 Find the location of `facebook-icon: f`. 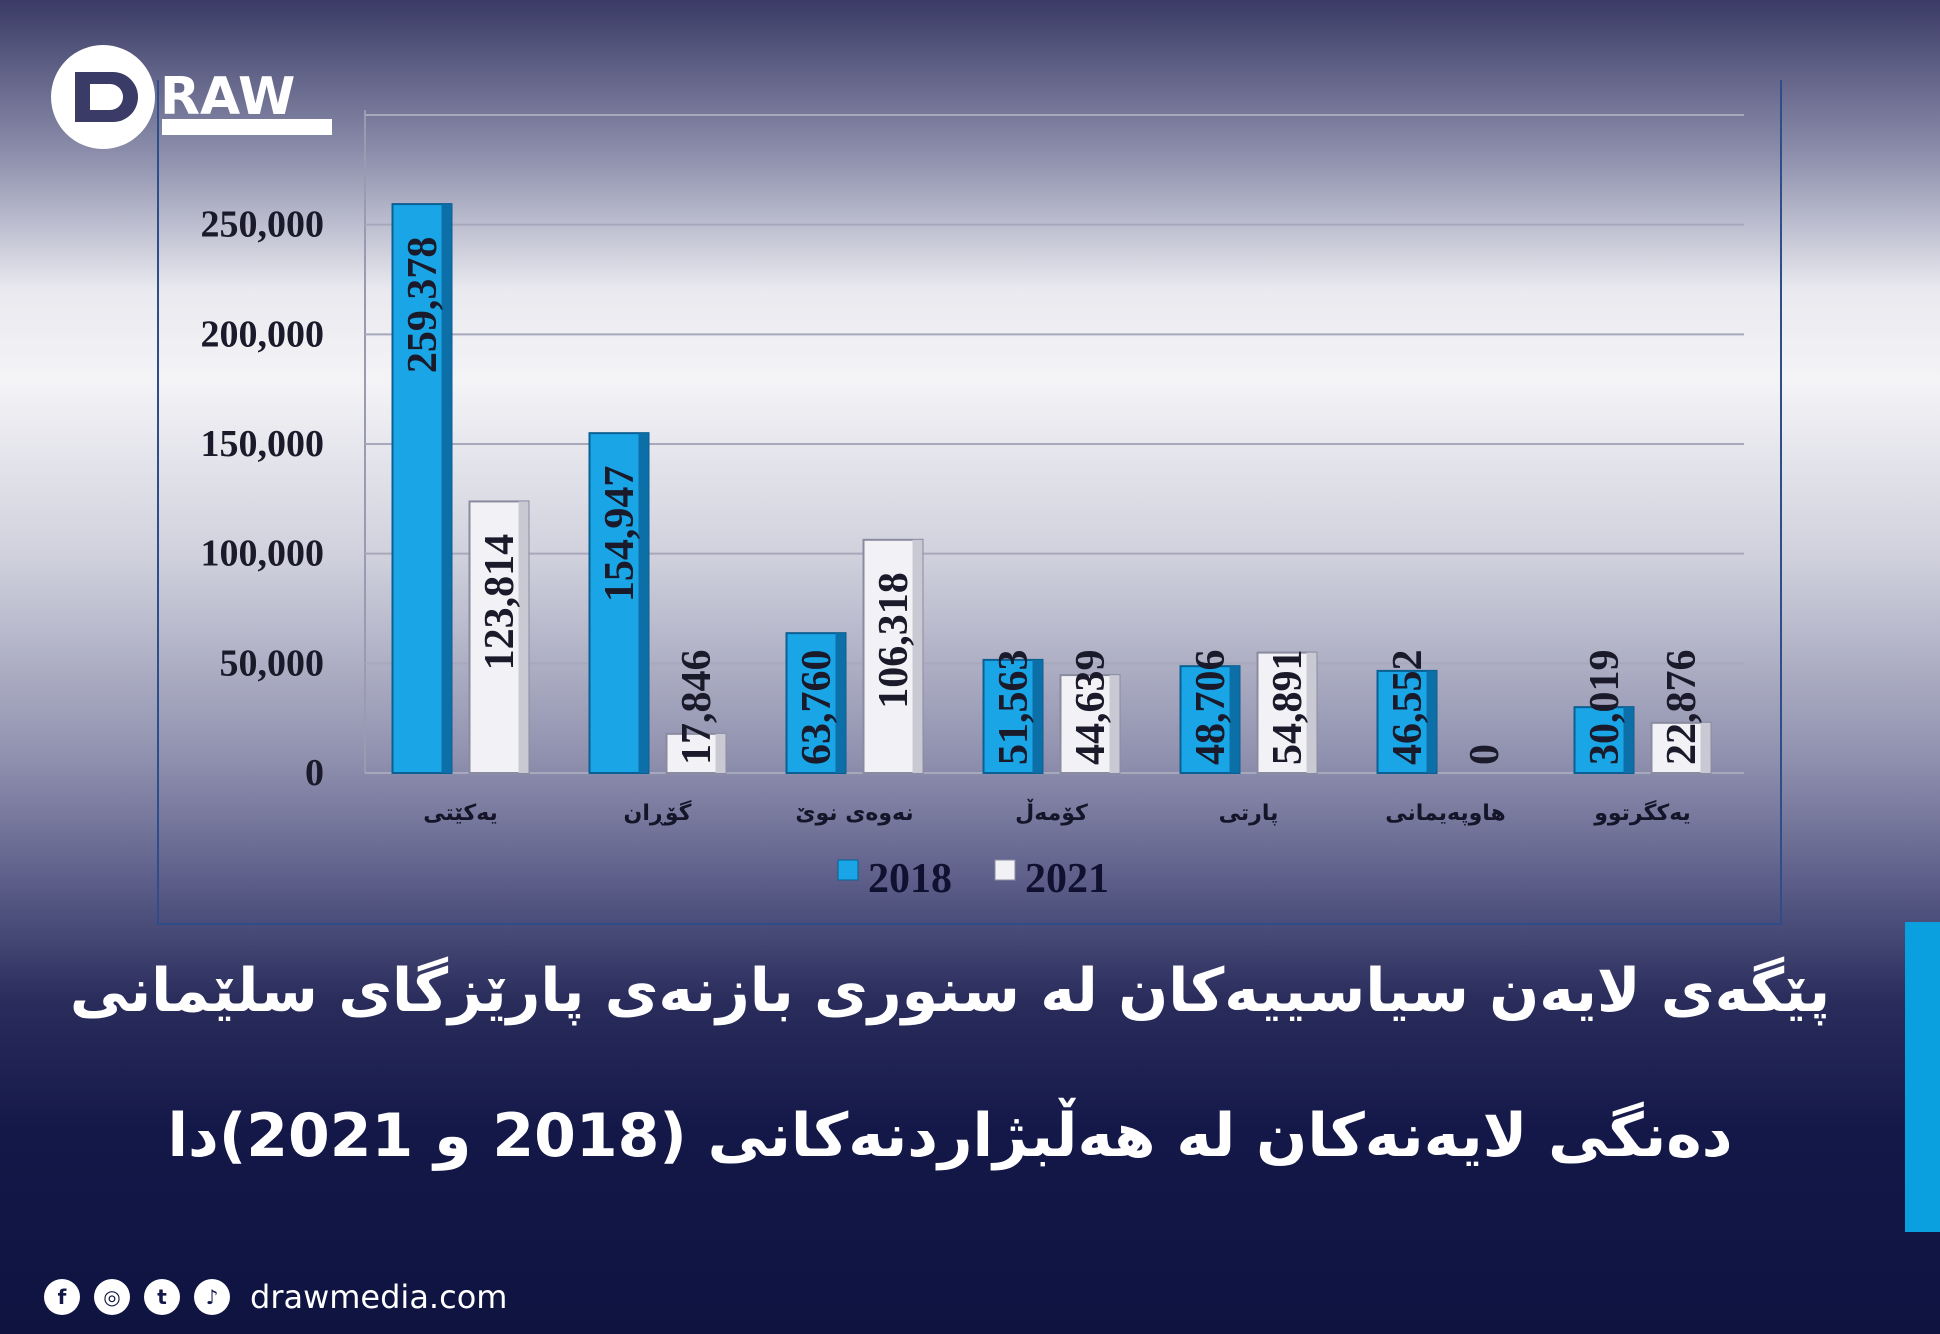

facebook-icon: f is located at coordinates (62, 1297).